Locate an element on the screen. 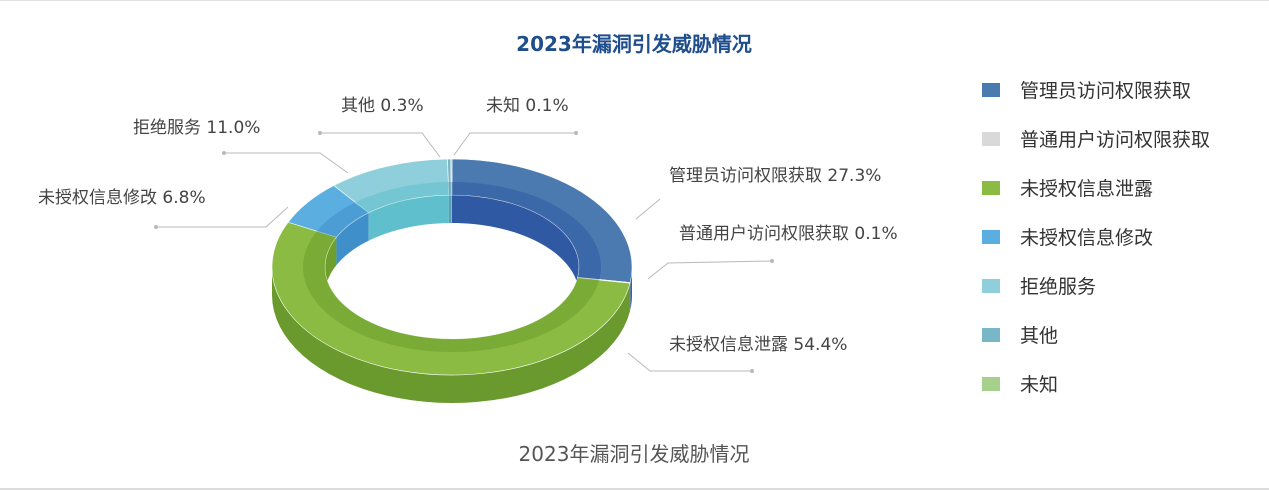  slice-0-data-label: 管理员访问权限获取 27.3% is located at coordinates (775, 176).